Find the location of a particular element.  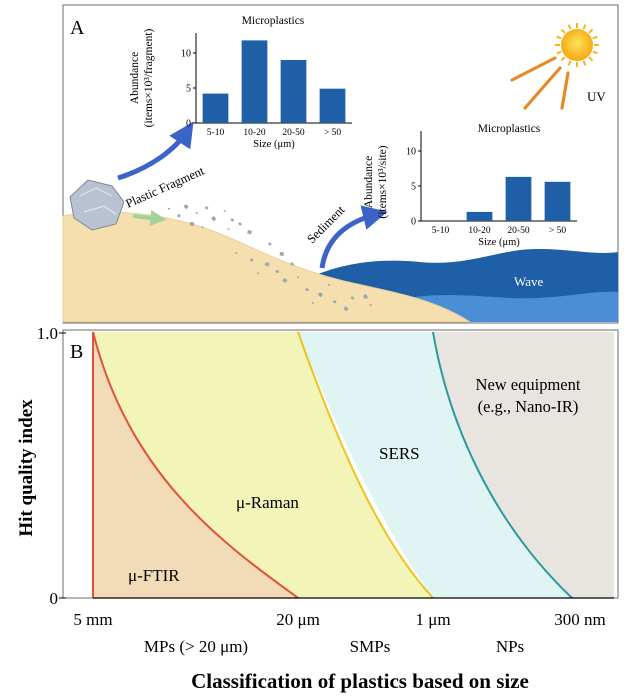

category-smps: SMPs is located at coordinates (370, 646).